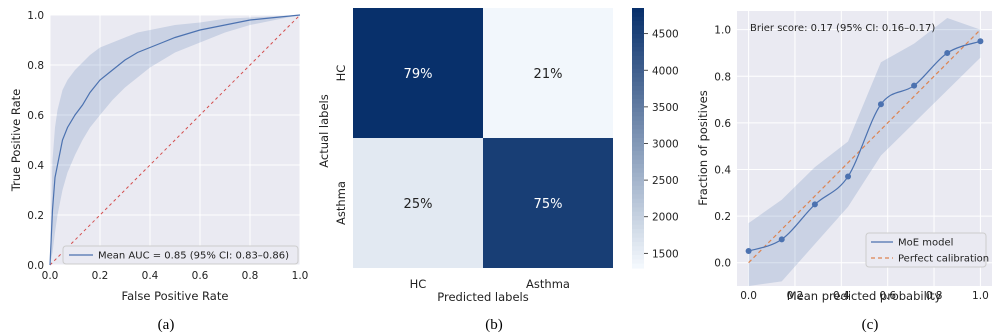  What do you see at coordinates (665, 218) in the screenshot?
I see `colorbar-tick-label: 2000` at bounding box center [665, 218].